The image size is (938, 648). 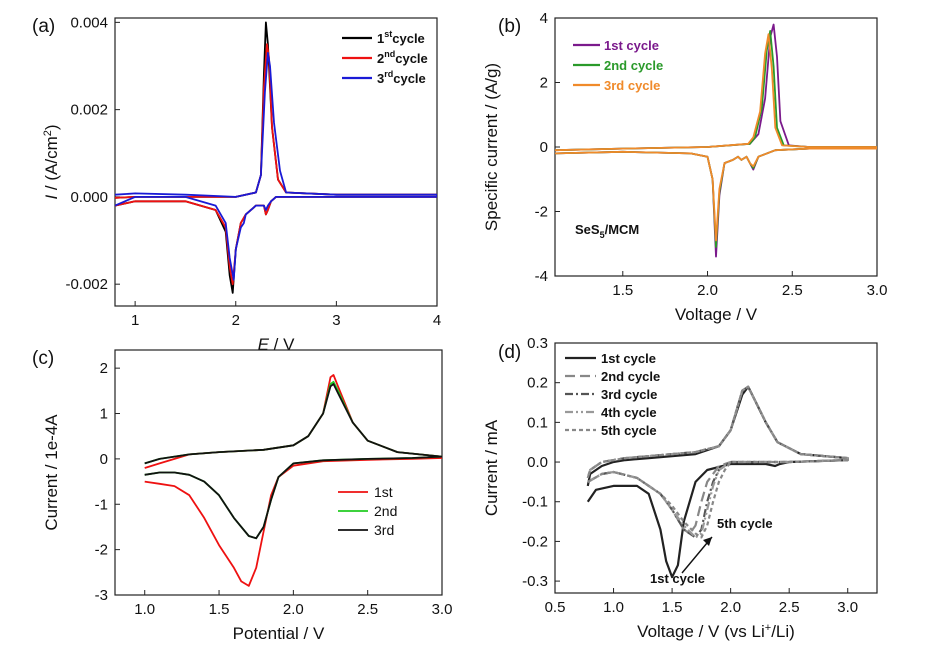 What do you see at coordinates (43, 26) in the screenshot?
I see `panel-label: (a)` at bounding box center [43, 26].